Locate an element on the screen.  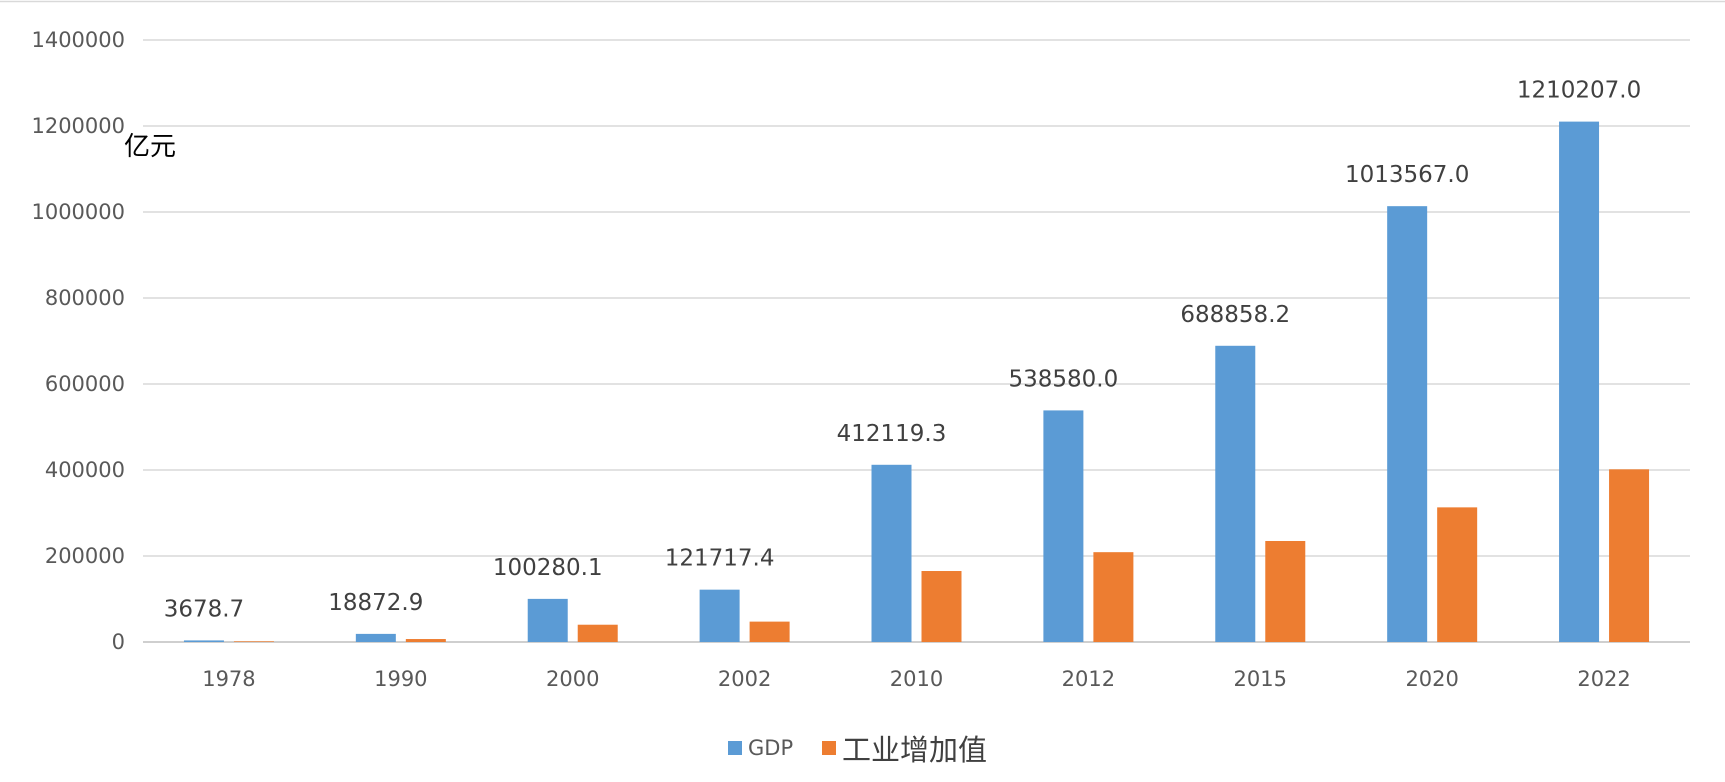
x-axis-category-labels: 1978 1990 2000 2002 2010 2012 2015 2020 2022 is located at coordinates (916, 679).